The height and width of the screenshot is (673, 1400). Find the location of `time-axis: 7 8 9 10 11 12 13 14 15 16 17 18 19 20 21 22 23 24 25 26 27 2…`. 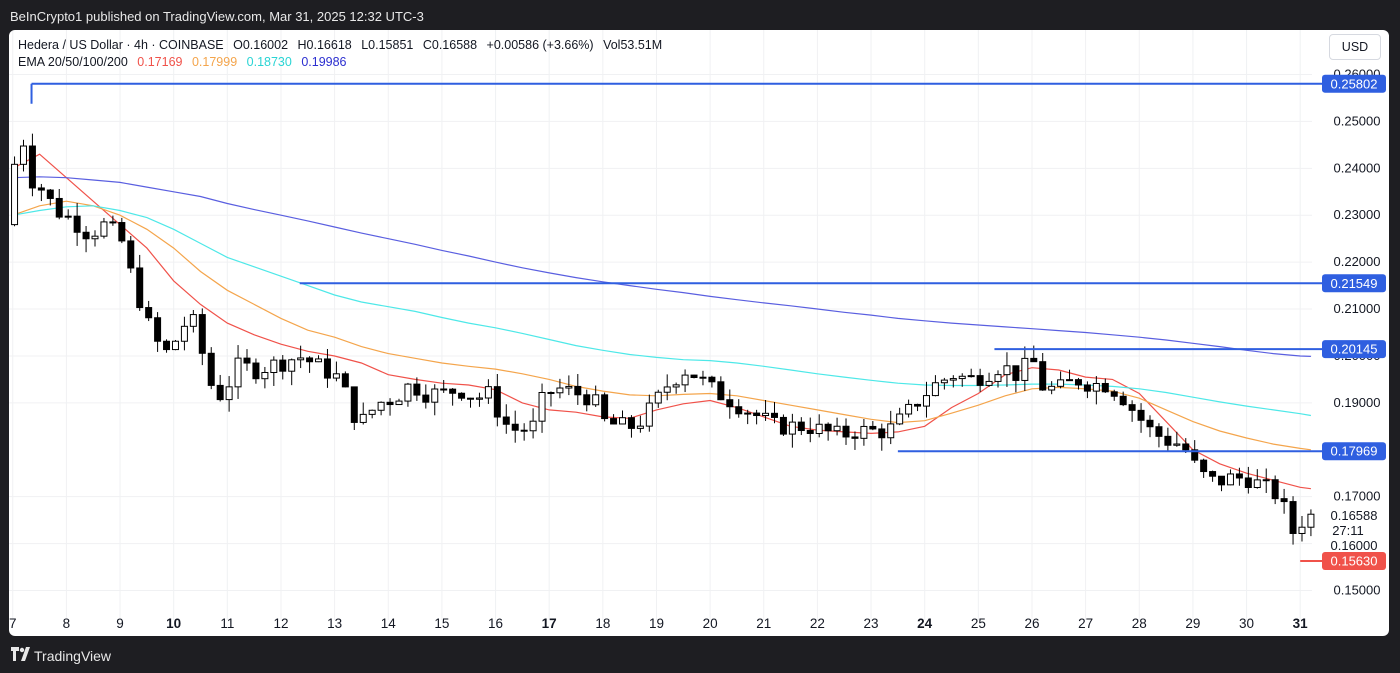

time-axis: 7 8 9 10 11 12 13 14 15 16 17 18 19 20 21 22 23 24 25 26 27 2… is located at coordinates (658, 623).